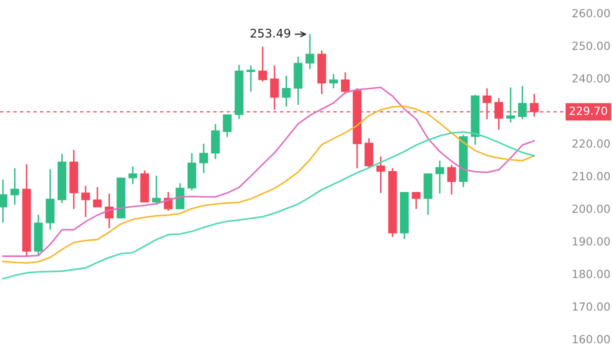 This screenshot has height=345, width=612. What do you see at coordinates (591, 13) in the screenshot?
I see `y-tick-label: 260.00` at bounding box center [591, 13].